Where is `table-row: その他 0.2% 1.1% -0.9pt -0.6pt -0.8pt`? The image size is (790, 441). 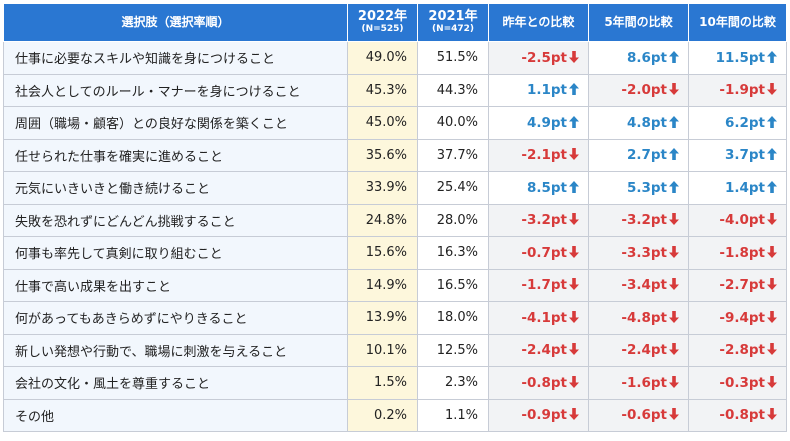 table-row: その他 0.2% 1.1% -0.9pt -0.6pt -0.8pt is located at coordinates (395, 415).